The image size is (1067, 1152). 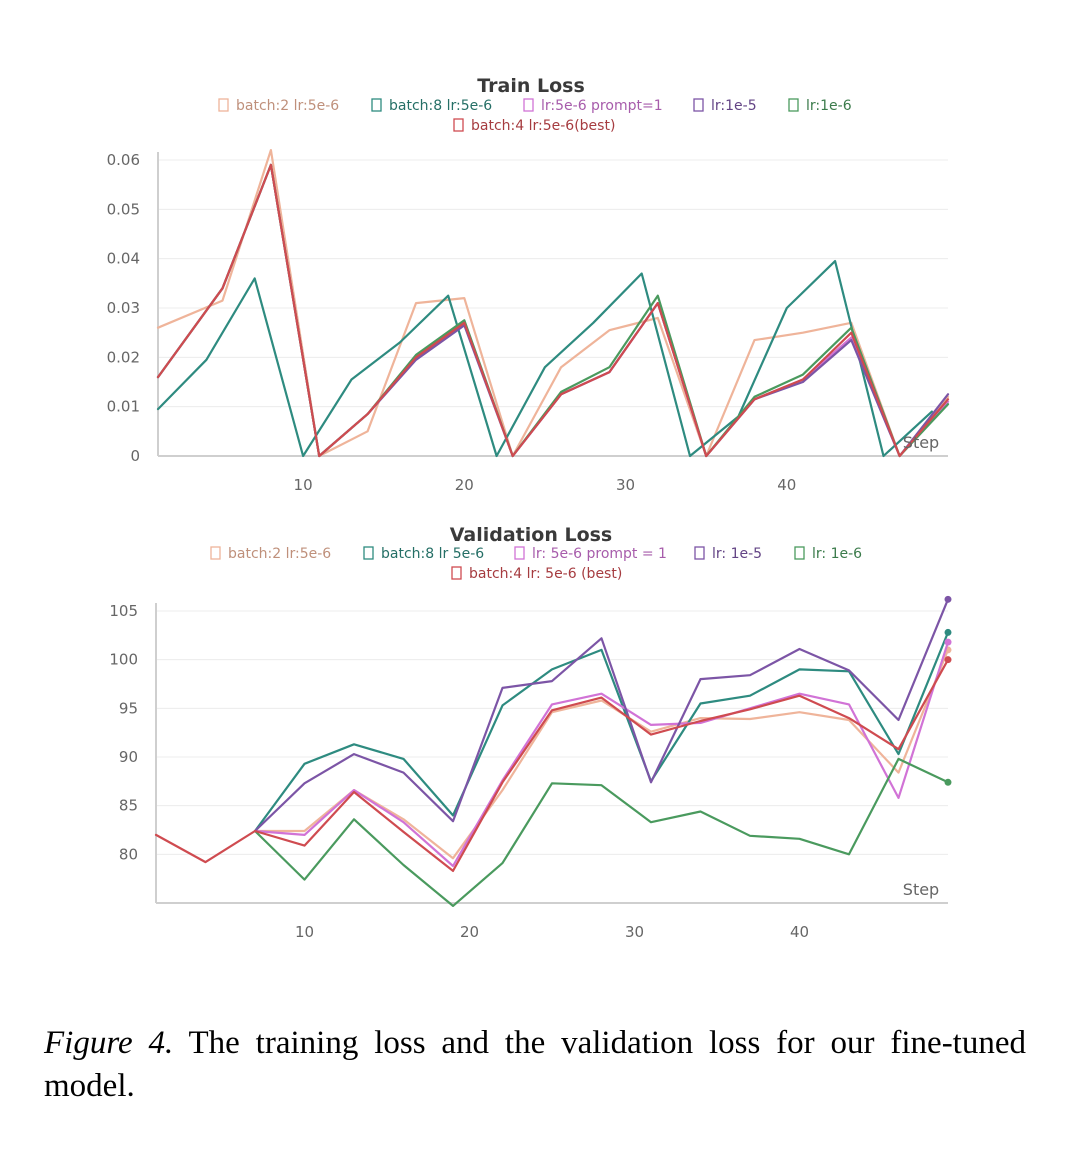 I want to click on legend-item: lr: 1e-5, so click(x=728, y=554).